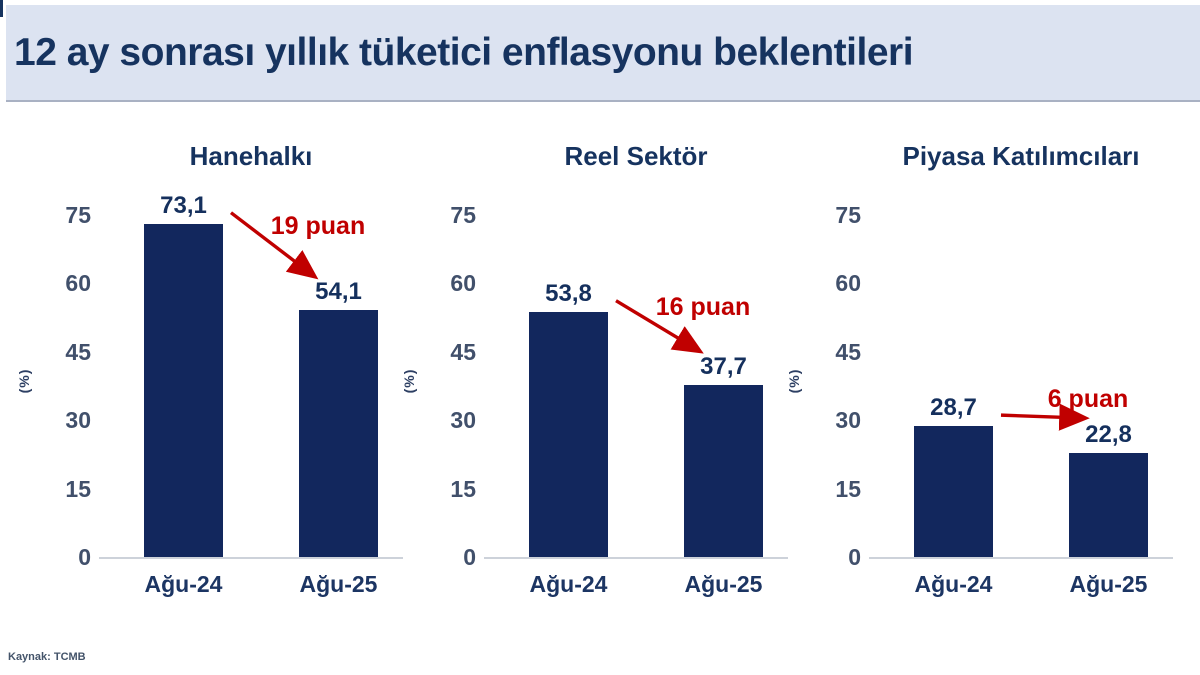  Describe the element at coordinates (723, 367) in the screenshot. I see `bar-value-label: 37,7` at that location.